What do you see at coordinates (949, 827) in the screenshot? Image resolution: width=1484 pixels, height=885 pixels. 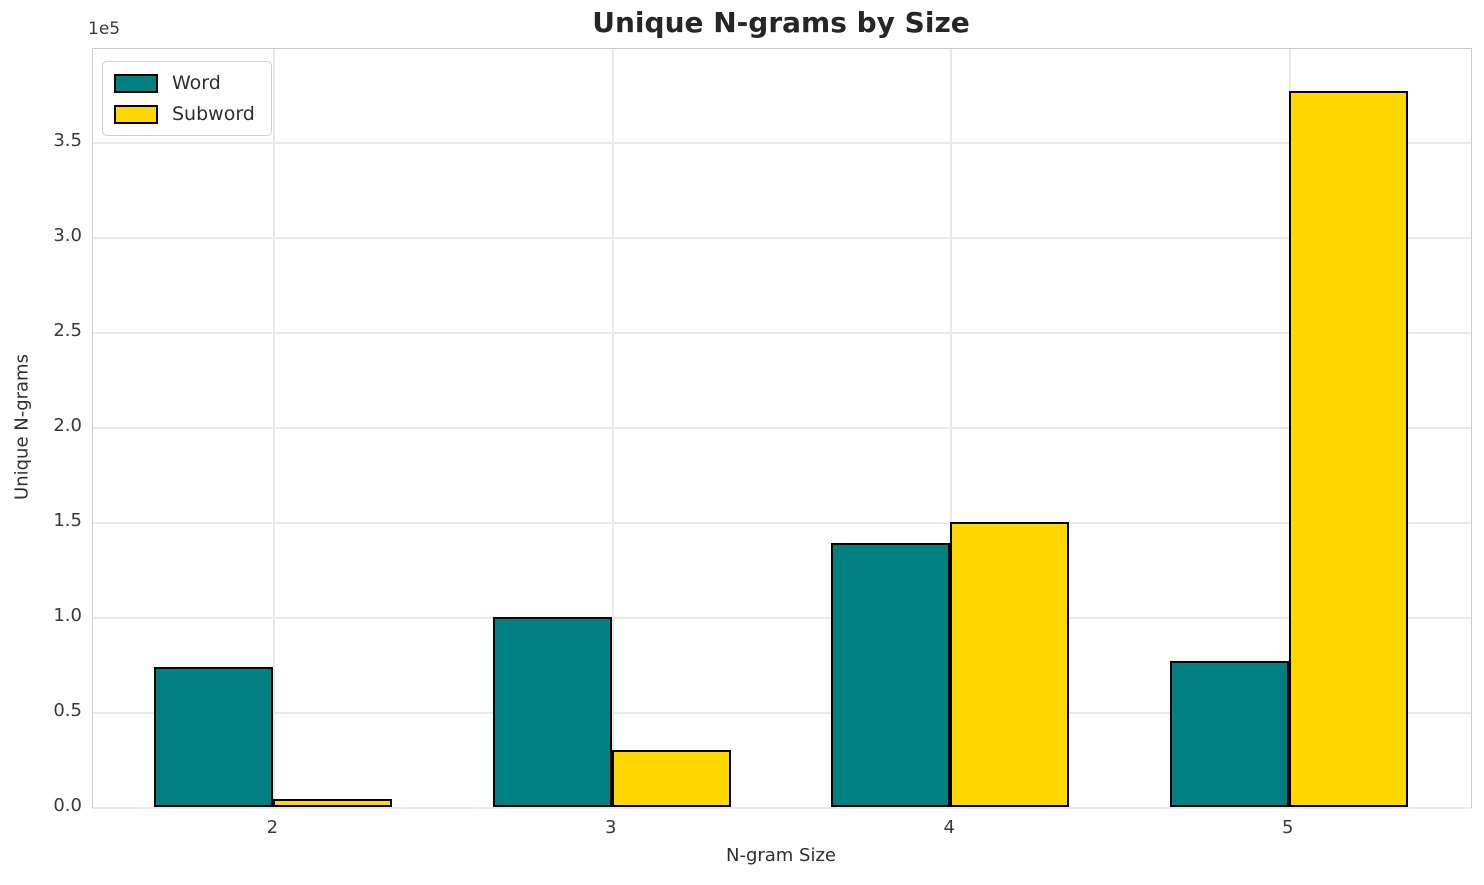 I see `x-tick-label-4: 4` at bounding box center [949, 827].